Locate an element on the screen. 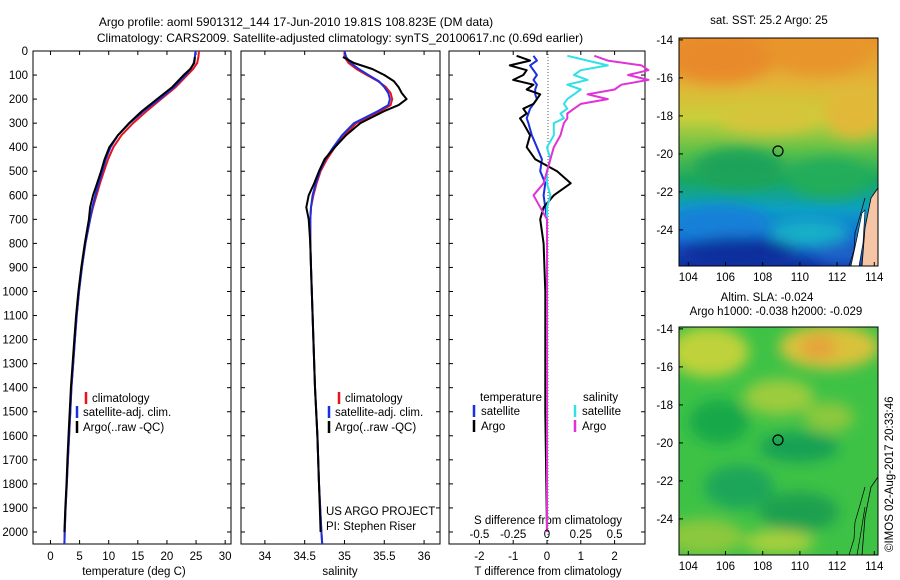 This screenshot has height=580, width=900. sla-map-field is located at coordinates (778, 441).